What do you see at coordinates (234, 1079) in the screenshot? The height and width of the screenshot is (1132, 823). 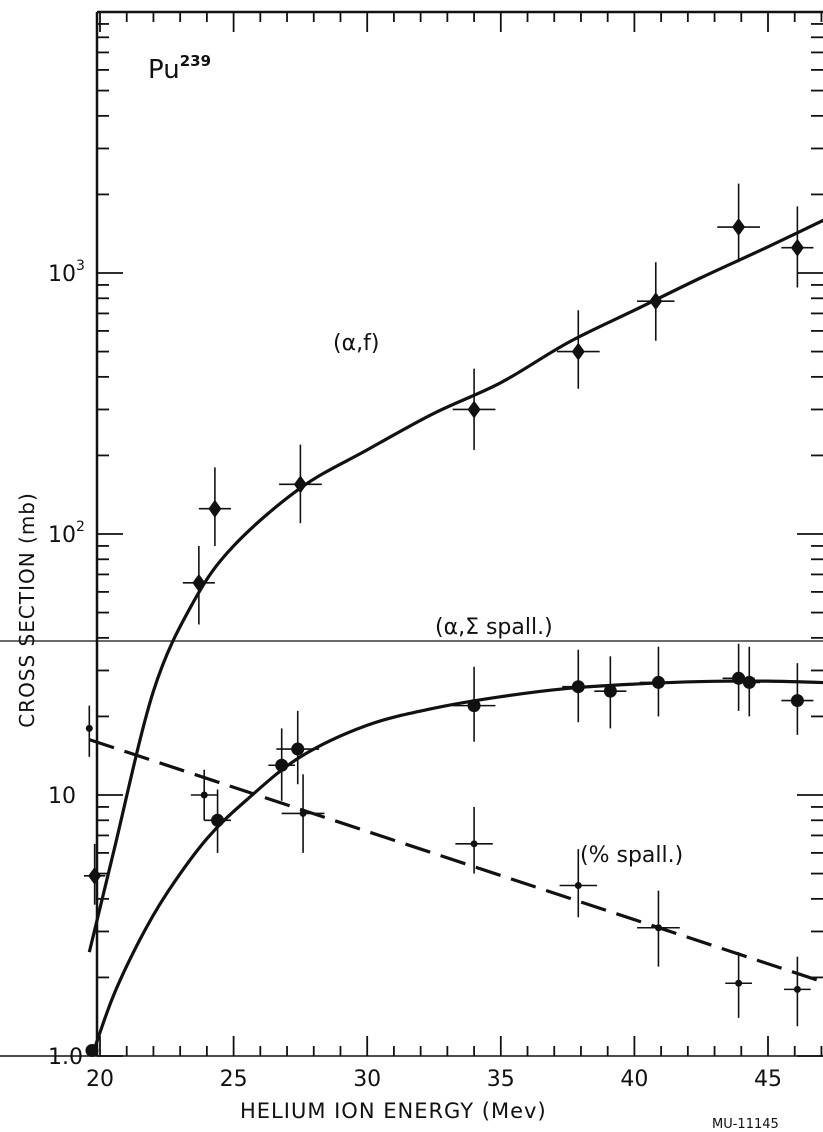 I see `x-tick-label: 25` at bounding box center [234, 1079].